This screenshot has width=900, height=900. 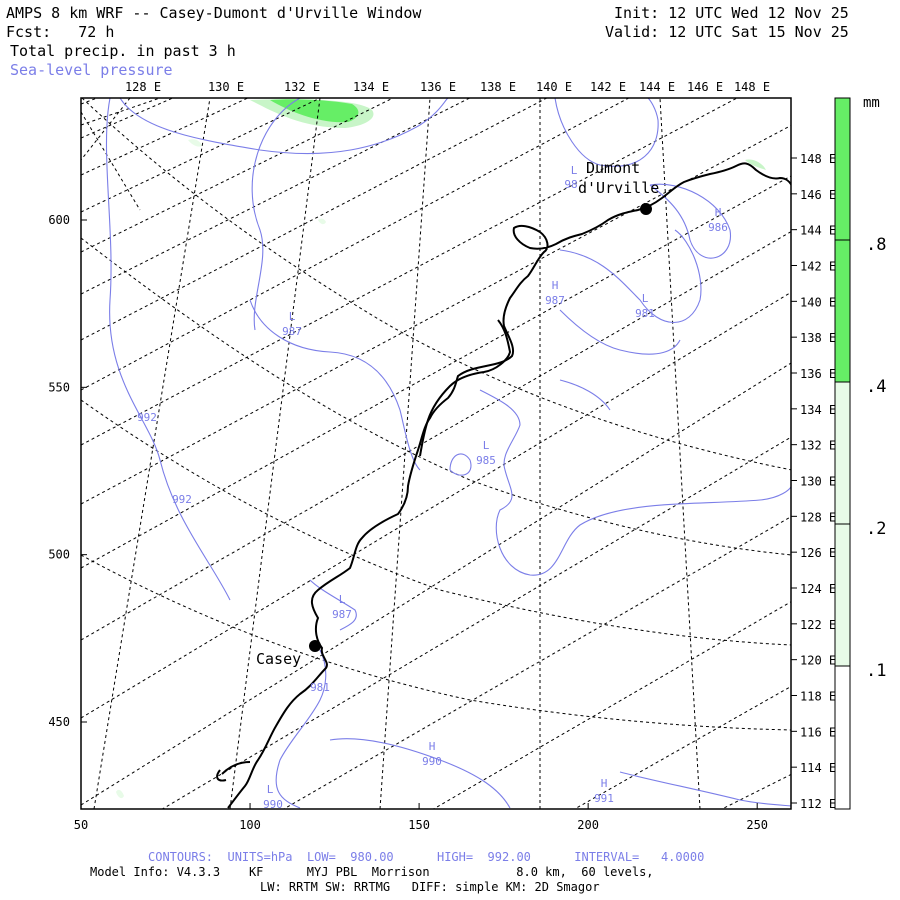 What do you see at coordinates (757, 825) in the screenshot?
I see `x-axis-tick-label: 250` at bounding box center [757, 825].